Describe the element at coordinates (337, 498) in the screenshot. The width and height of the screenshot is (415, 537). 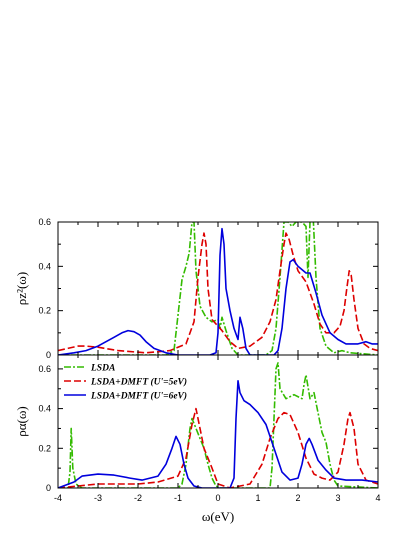
I see `x-tick-label: 3` at that location.